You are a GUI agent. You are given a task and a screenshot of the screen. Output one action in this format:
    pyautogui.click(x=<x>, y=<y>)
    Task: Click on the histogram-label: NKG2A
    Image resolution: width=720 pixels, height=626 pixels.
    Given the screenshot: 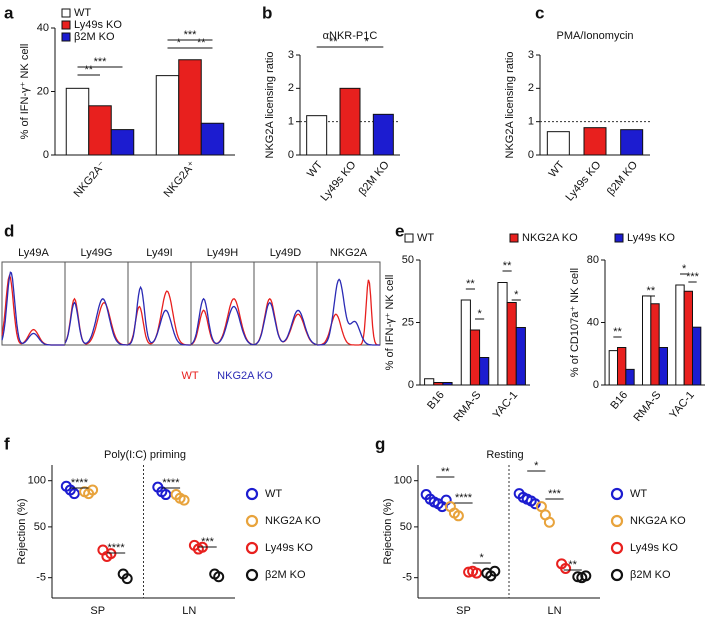 What is the action you would take?
    pyautogui.click(x=349, y=253)
    